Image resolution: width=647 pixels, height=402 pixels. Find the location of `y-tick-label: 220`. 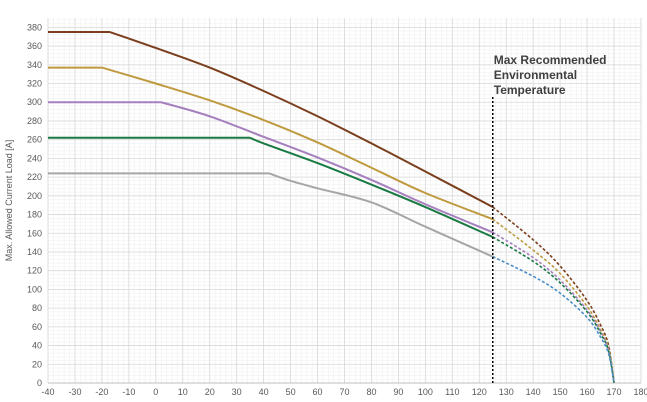

y-tick-label: 220 is located at coordinates (34, 177).